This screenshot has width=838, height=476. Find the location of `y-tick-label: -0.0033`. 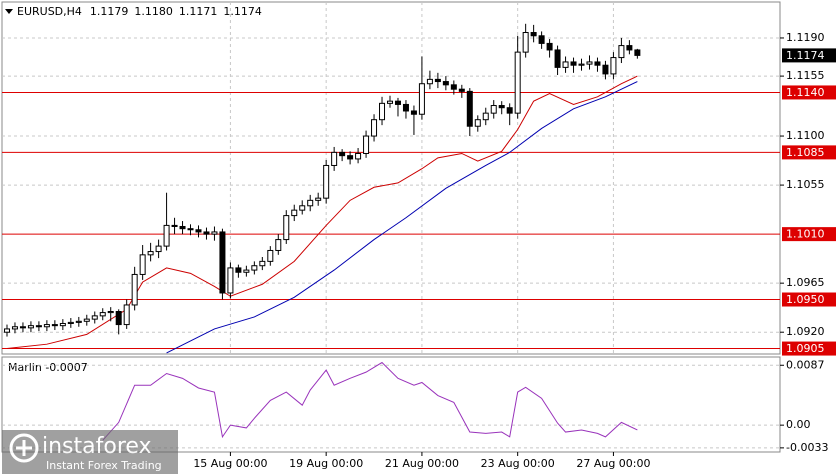

y-tick-label: -0.0033 is located at coordinates (807, 447).